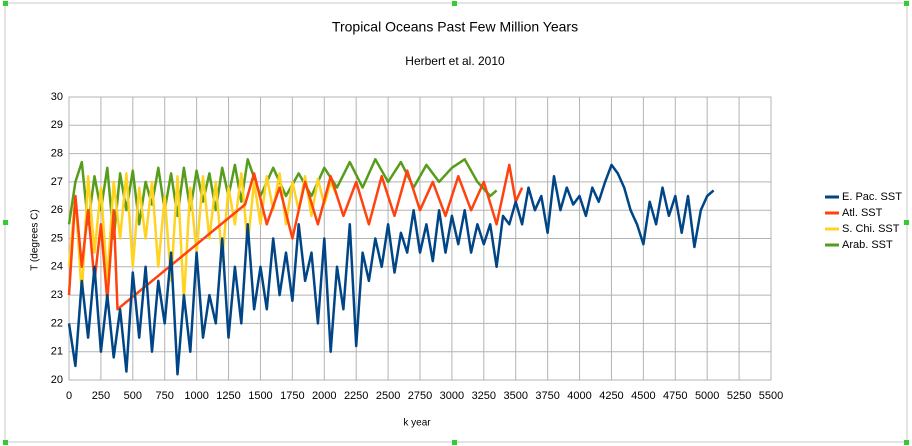  Describe the element at coordinates (324, 396) in the screenshot. I see `x-tick-label: 2000` at that location.